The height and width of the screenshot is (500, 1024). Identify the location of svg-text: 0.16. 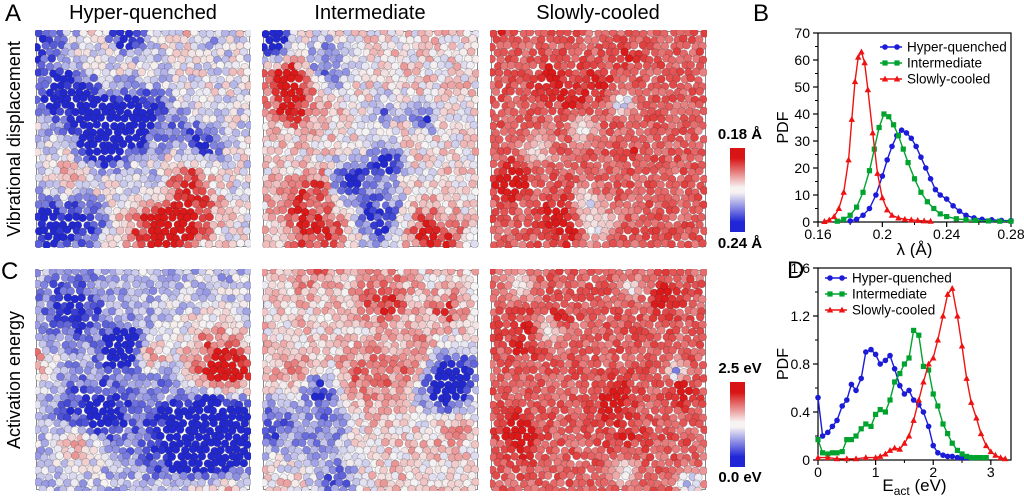
(817, 234).